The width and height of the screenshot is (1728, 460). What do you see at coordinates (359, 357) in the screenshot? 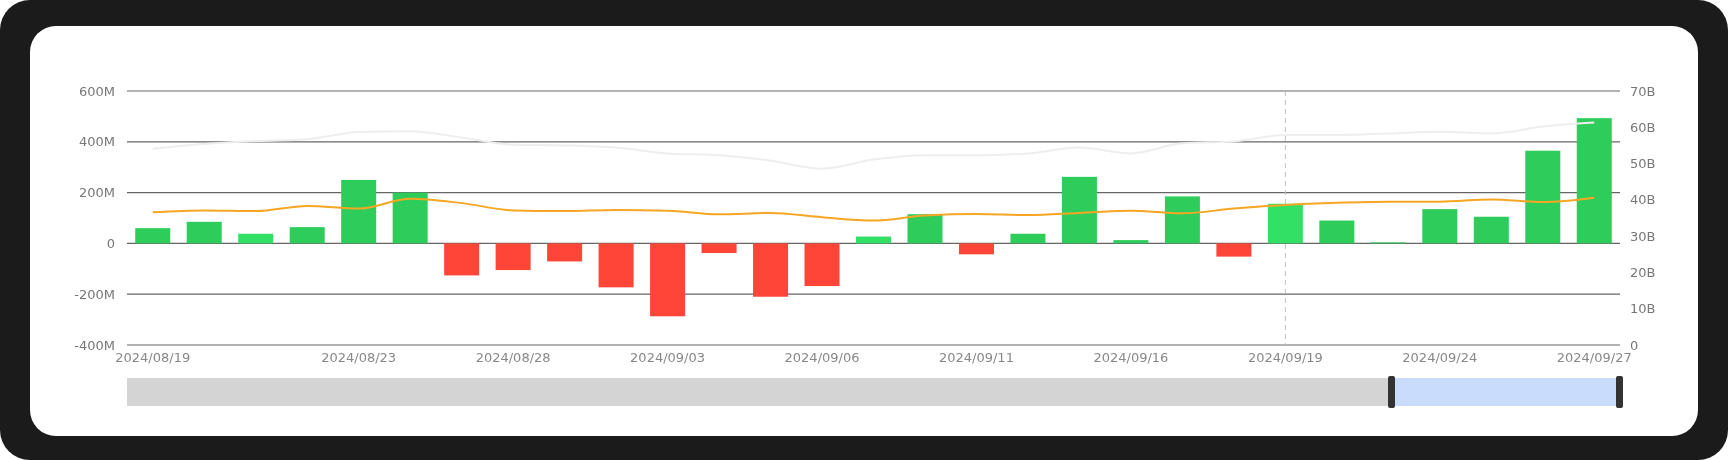
I see `x-tick-label: 2024/08/23` at bounding box center [359, 357].